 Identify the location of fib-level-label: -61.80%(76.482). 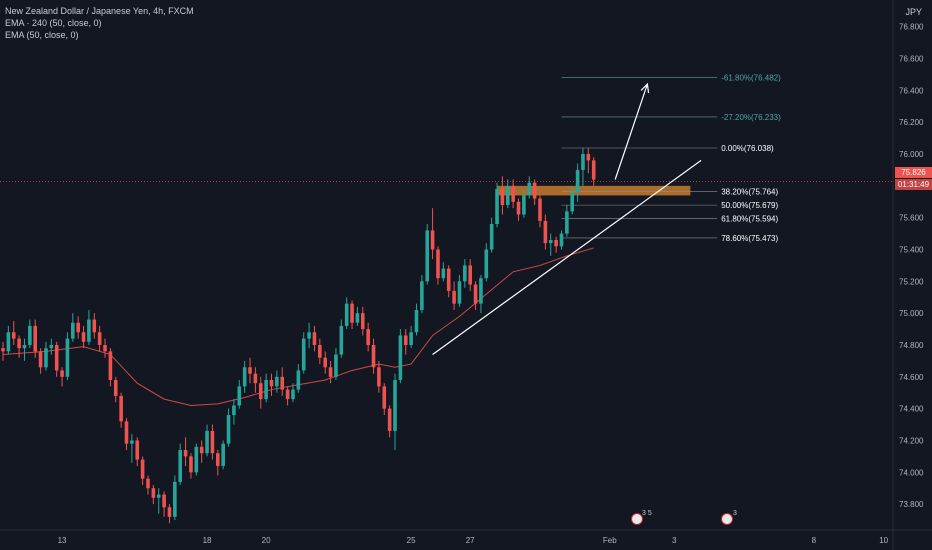
(751, 77).